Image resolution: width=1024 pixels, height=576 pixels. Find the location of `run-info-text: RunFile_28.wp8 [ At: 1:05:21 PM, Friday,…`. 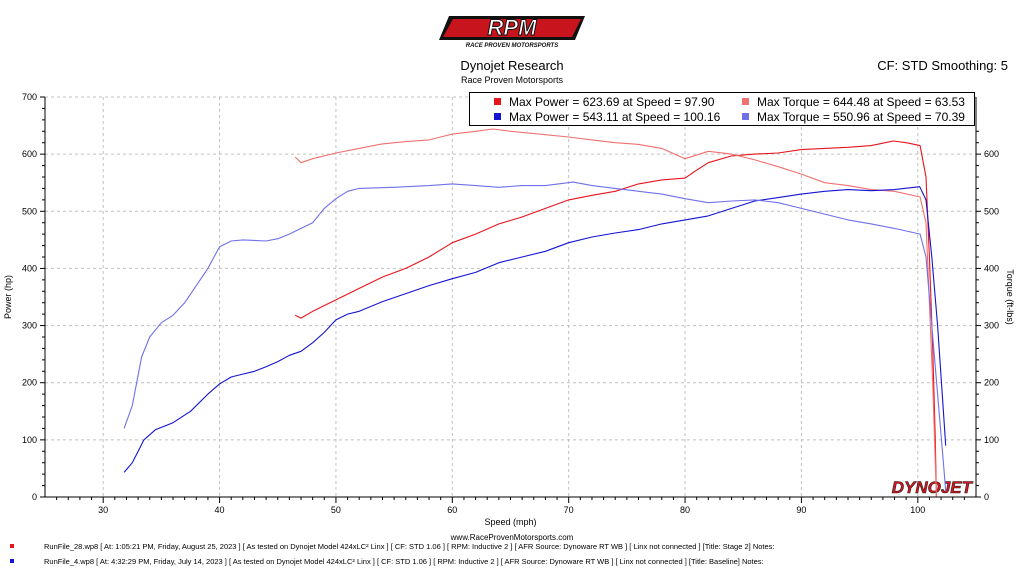

run-info-text: RunFile_28.wp8 [ At: 1:05:21 PM, Friday,… is located at coordinates (409, 546).